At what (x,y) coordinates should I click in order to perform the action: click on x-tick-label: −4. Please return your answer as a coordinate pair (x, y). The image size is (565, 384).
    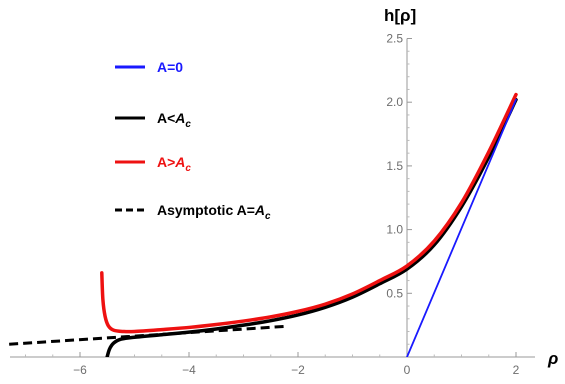
    Looking at the image, I should click on (189, 370).